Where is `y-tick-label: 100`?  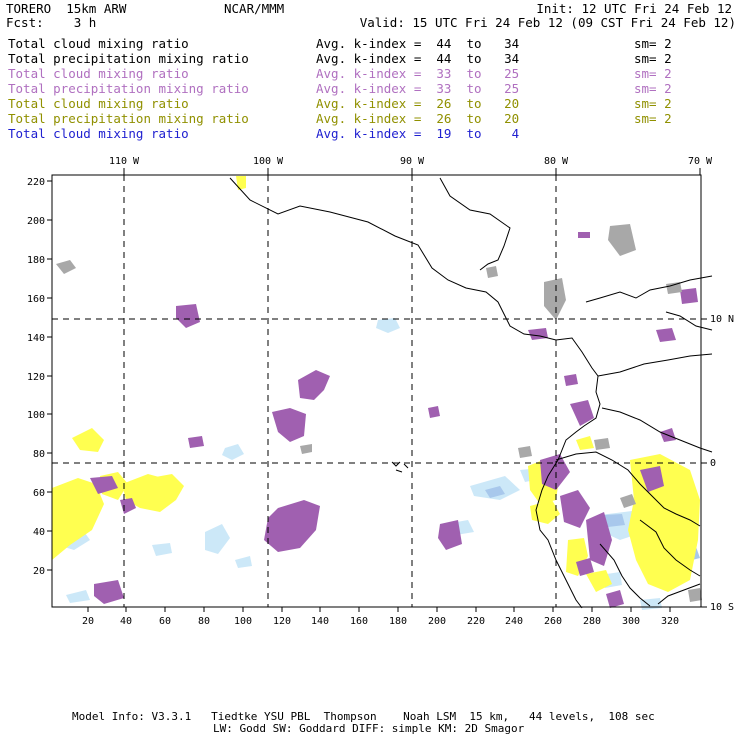 y-tick-label: 100 is located at coordinates (36, 415).